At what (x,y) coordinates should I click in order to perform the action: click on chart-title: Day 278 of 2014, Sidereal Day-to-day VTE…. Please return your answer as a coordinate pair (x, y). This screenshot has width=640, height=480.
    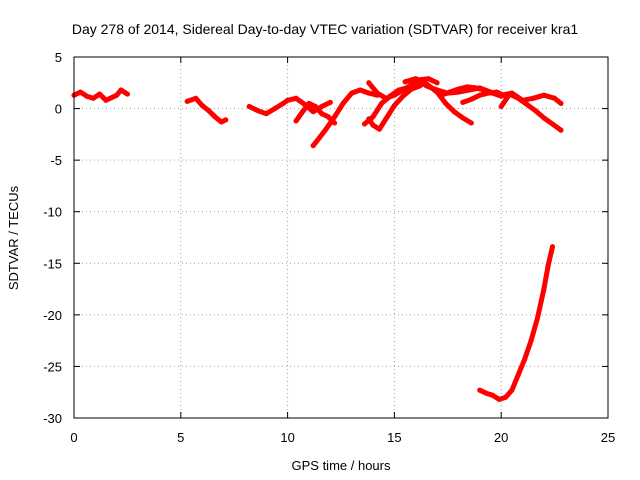
    Looking at the image, I should click on (325, 29).